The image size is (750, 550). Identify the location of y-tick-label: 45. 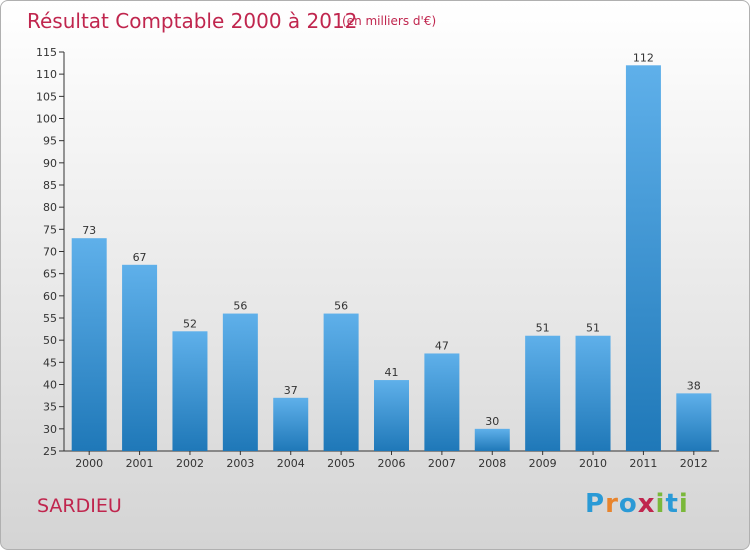
(50, 362).